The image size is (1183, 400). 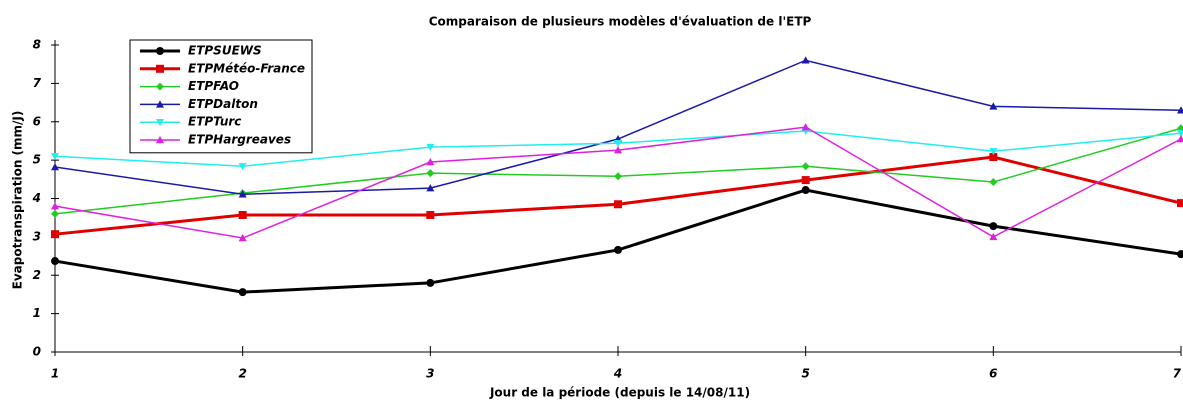 I want to click on x-tick-label: 3, so click(x=430, y=374).